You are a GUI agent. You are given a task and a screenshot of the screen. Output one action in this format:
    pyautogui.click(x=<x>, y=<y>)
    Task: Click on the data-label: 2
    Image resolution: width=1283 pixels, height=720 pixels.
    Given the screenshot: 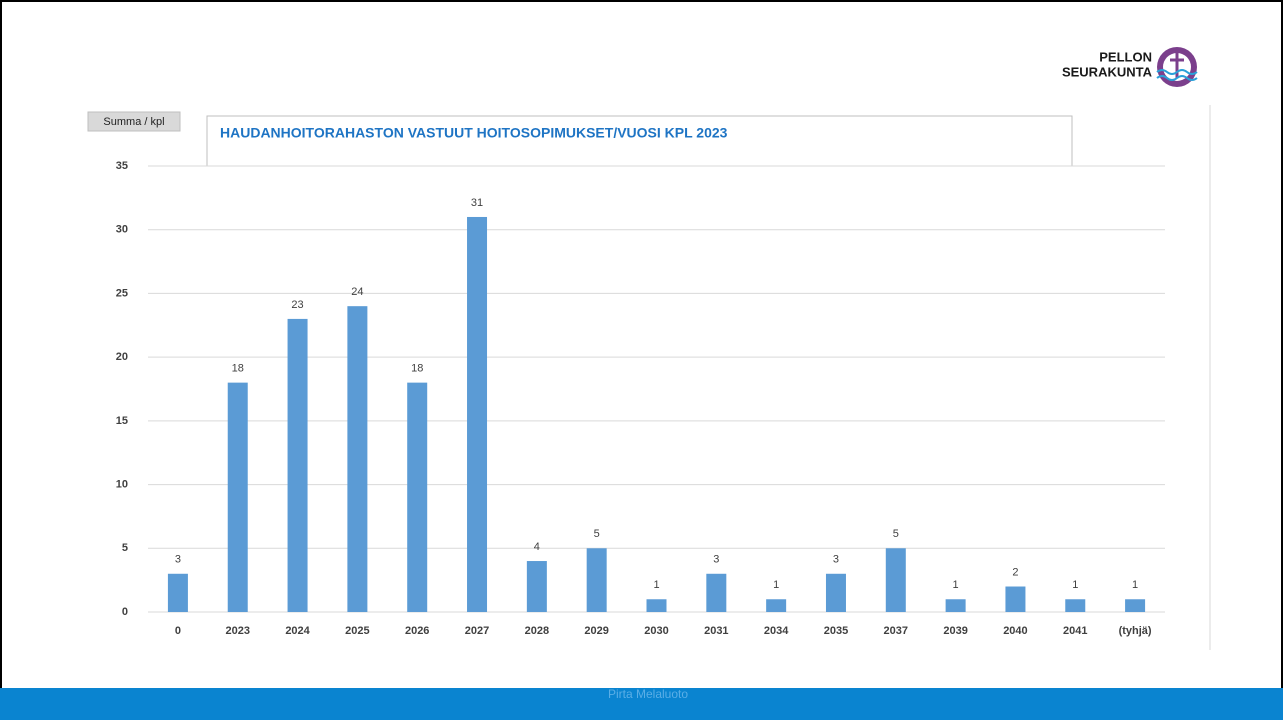 What is the action you would take?
    pyautogui.click(x=1015, y=572)
    